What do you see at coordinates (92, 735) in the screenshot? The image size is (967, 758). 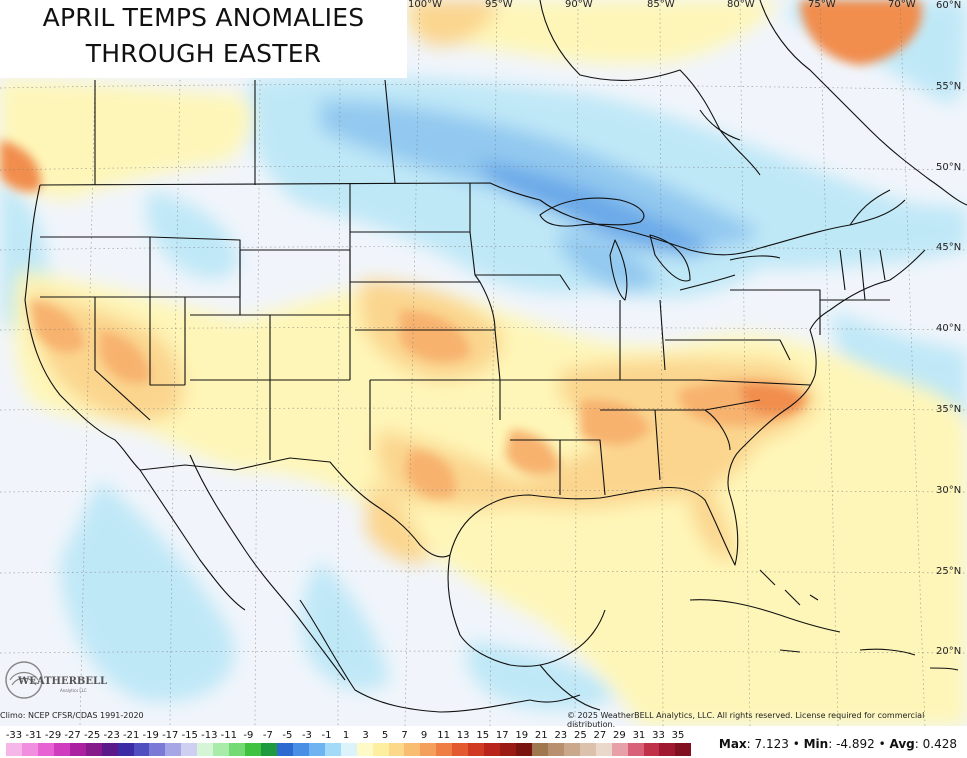 I see `legend-tick-label: -25` at bounding box center [92, 735].